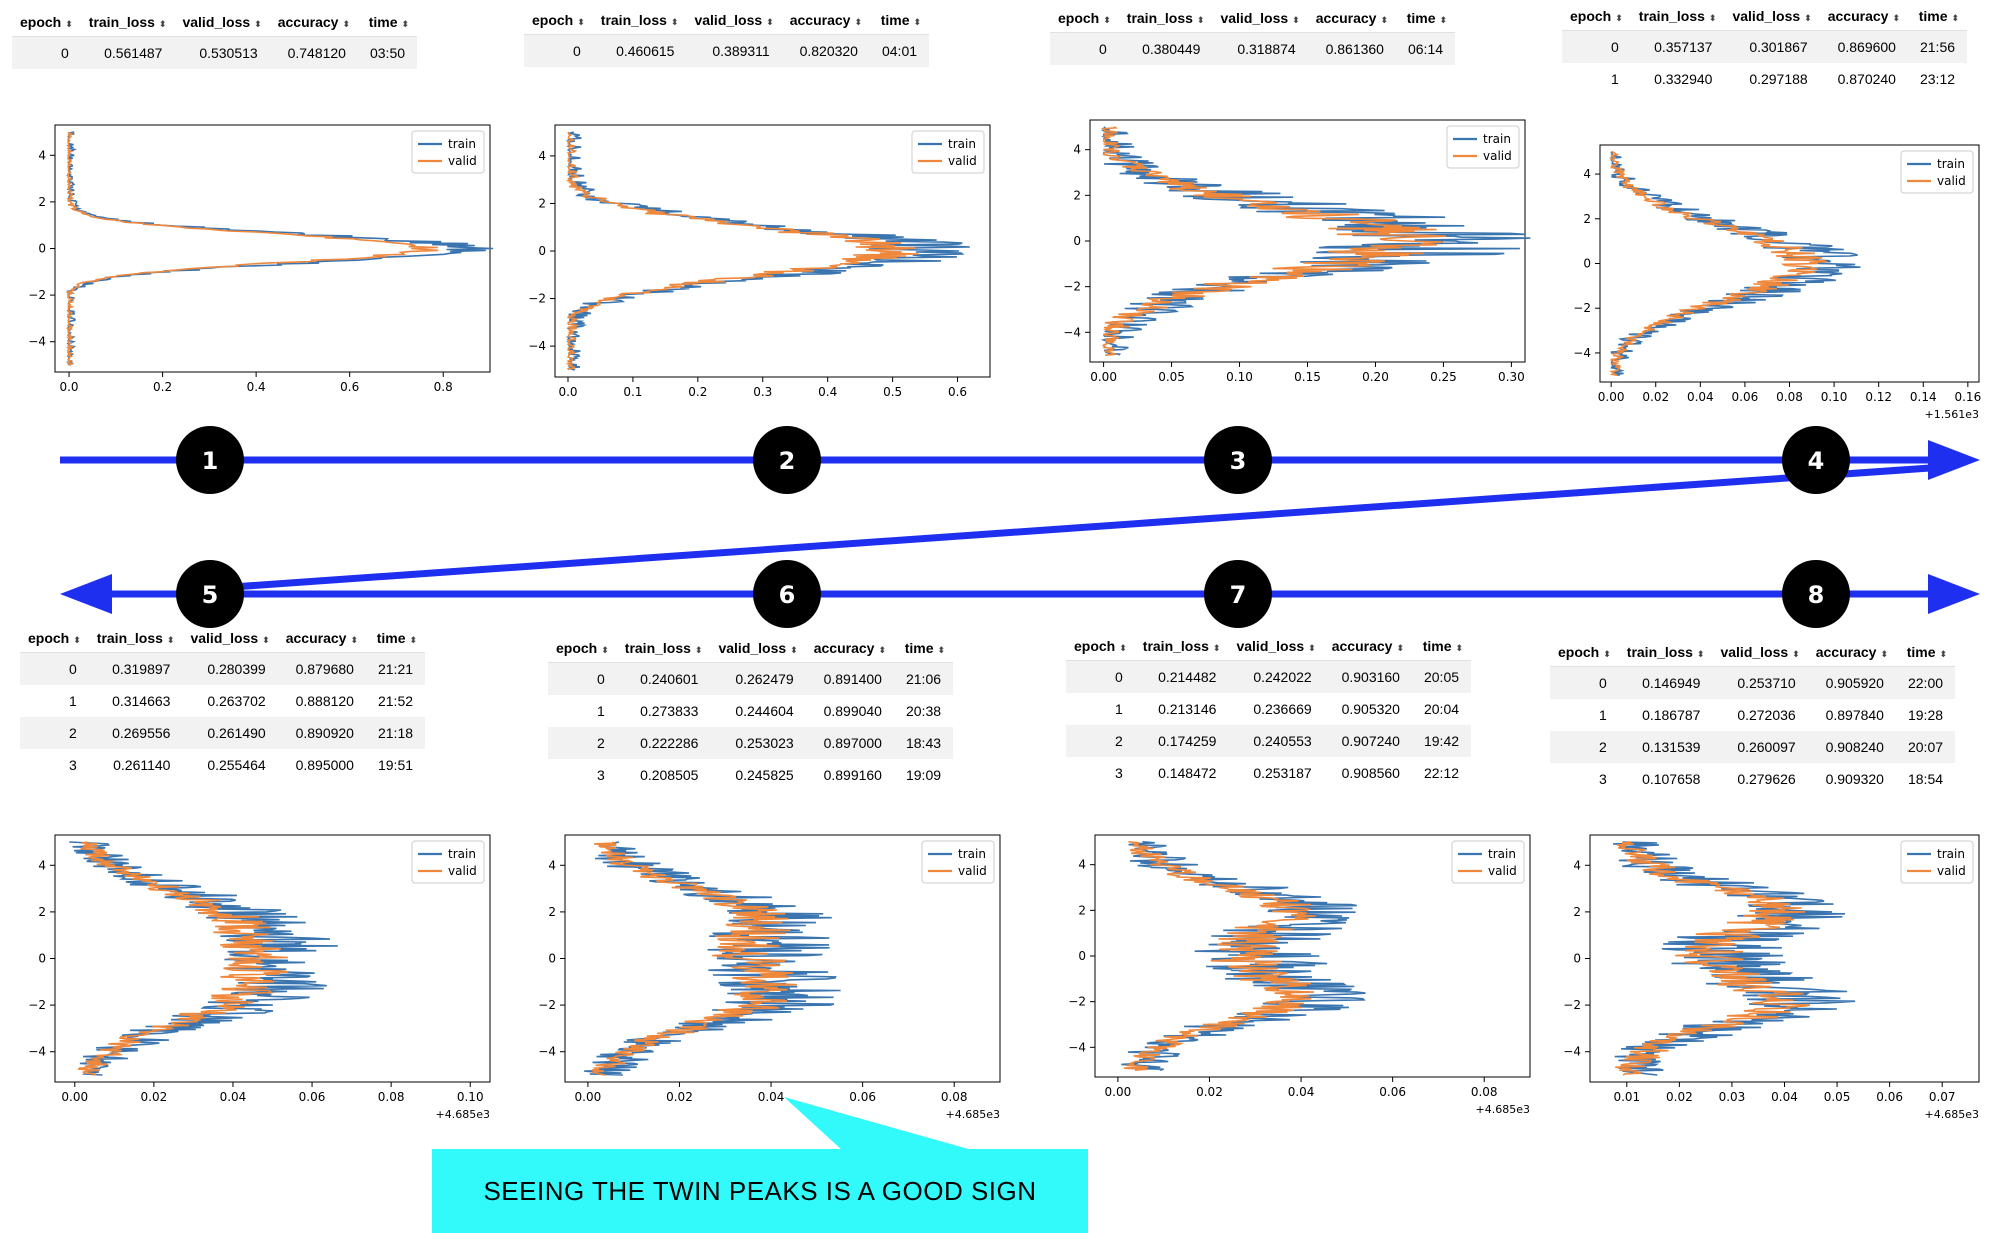 The width and height of the screenshot is (1999, 1246). Describe the element at coordinates (862, 1097) in the screenshot. I see `x-tick-label: 0.06` at that location.